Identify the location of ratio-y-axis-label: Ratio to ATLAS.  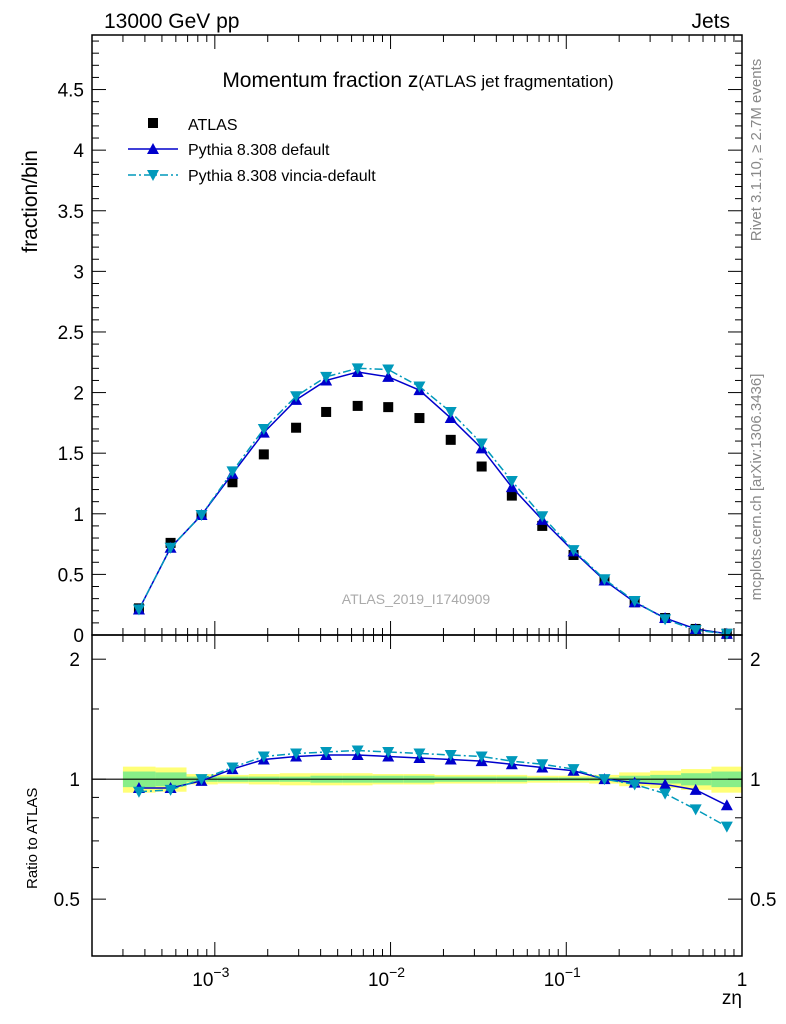
(32, 838).